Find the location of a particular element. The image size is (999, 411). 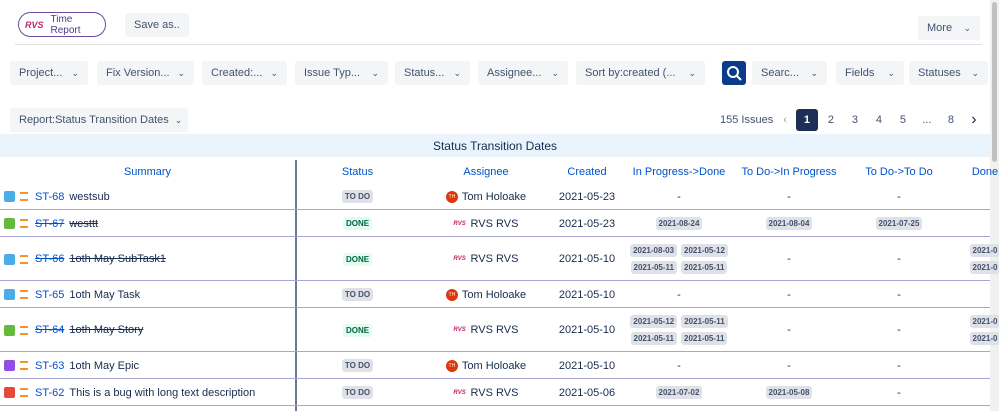

column-header: Status is located at coordinates (357, 171).